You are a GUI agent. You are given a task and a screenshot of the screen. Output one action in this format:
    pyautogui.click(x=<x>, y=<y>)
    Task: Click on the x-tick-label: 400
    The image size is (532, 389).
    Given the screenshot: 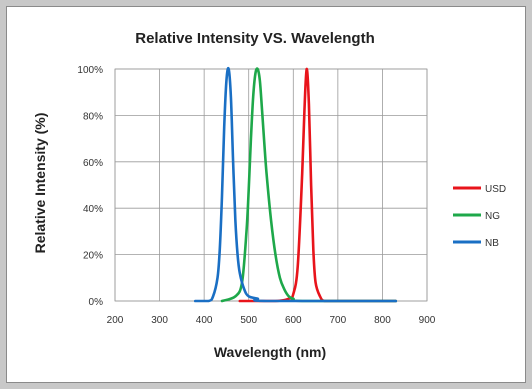 What is the action you would take?
    pyautogui.click(x=204, y=320)
    